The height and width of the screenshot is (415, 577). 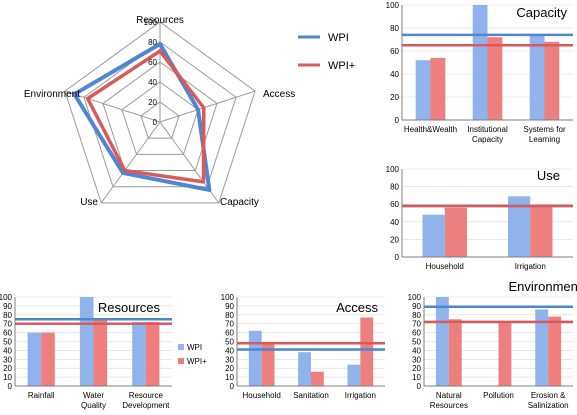 I want to click on x-category-label-line: Natural, so click(x=449, y=395).